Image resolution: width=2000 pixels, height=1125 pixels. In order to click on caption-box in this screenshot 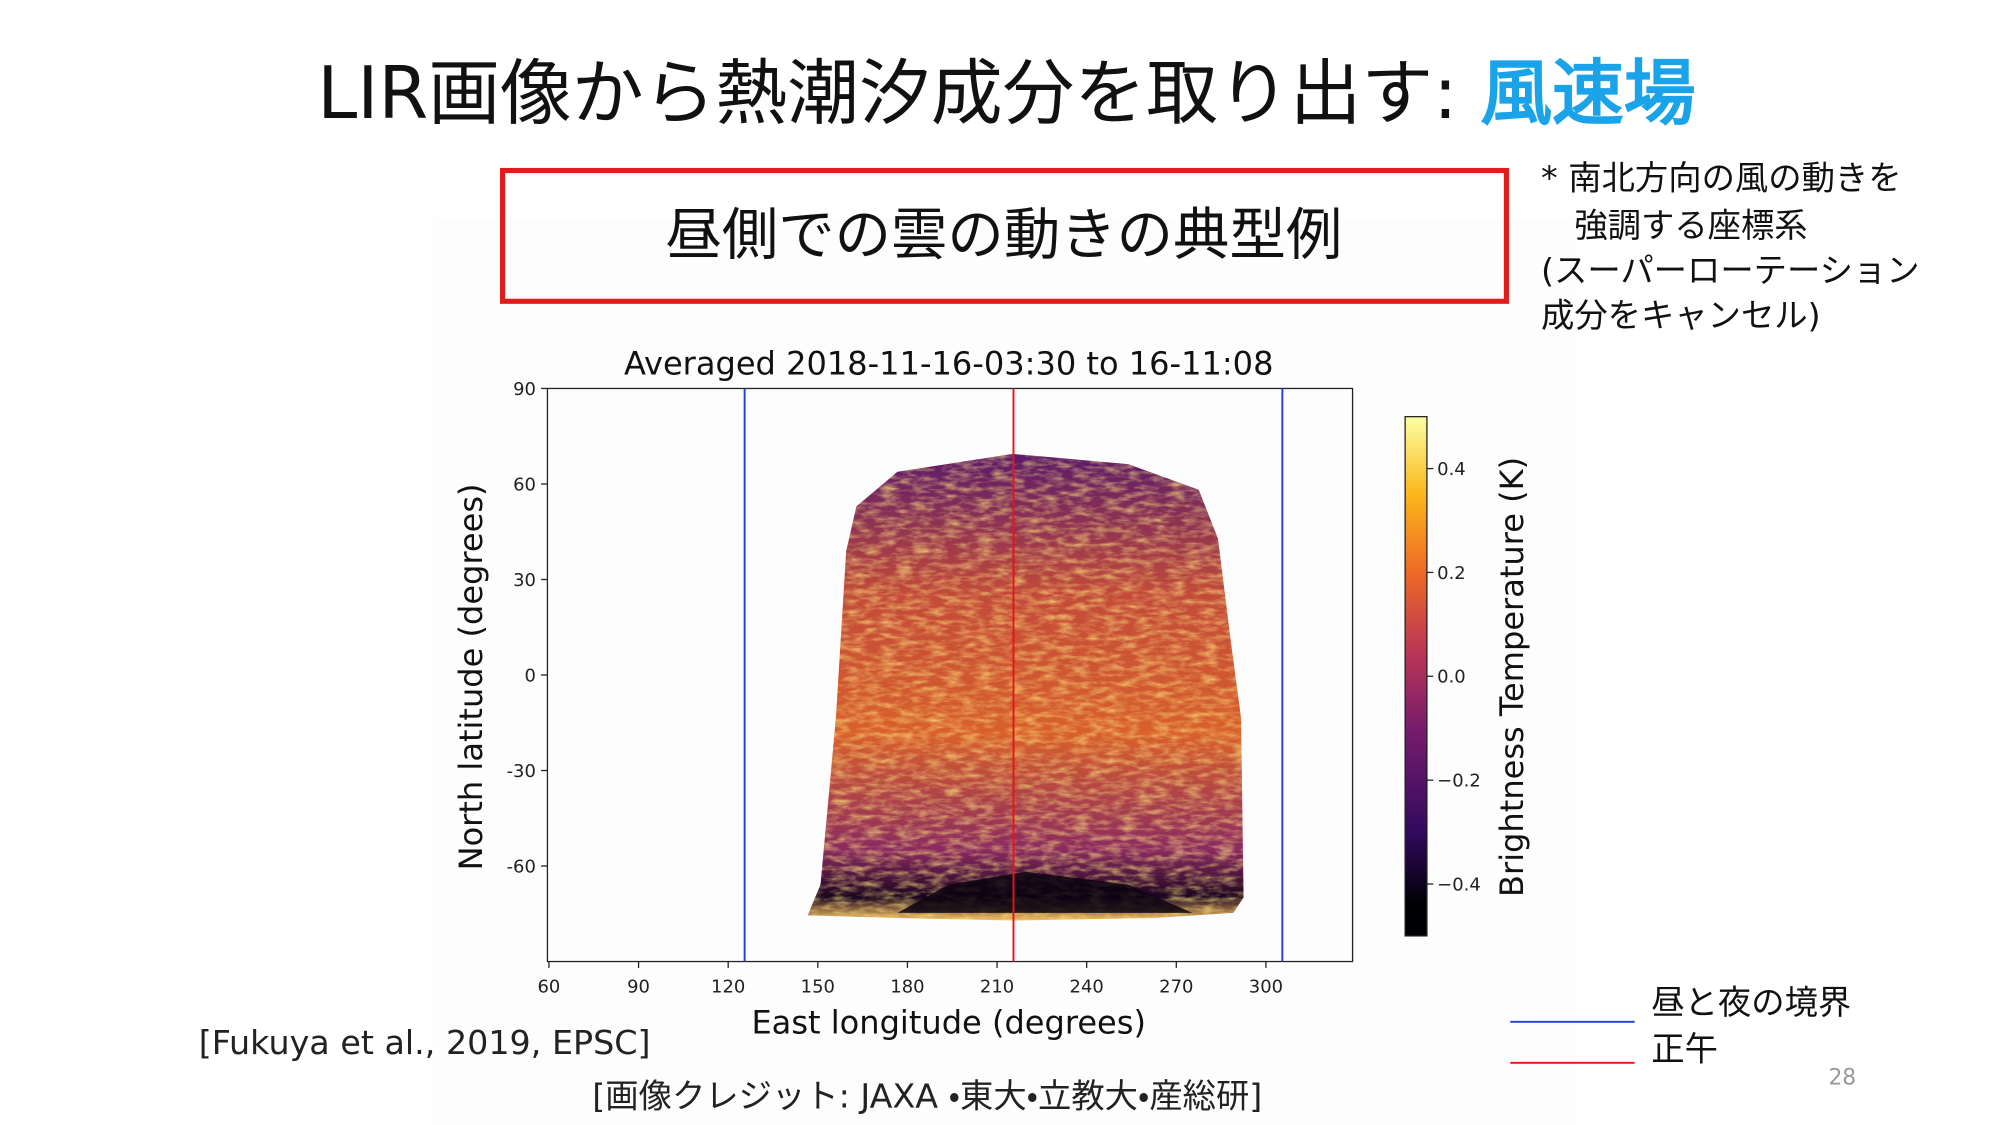, I will do `click(1004, 235)`.